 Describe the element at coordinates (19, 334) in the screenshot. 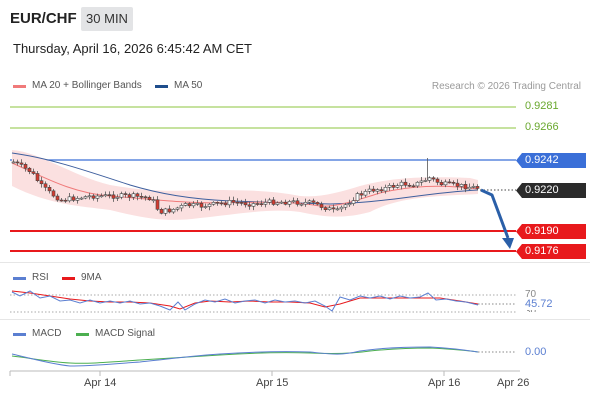

I see `macd-swatch-icon` at that location.